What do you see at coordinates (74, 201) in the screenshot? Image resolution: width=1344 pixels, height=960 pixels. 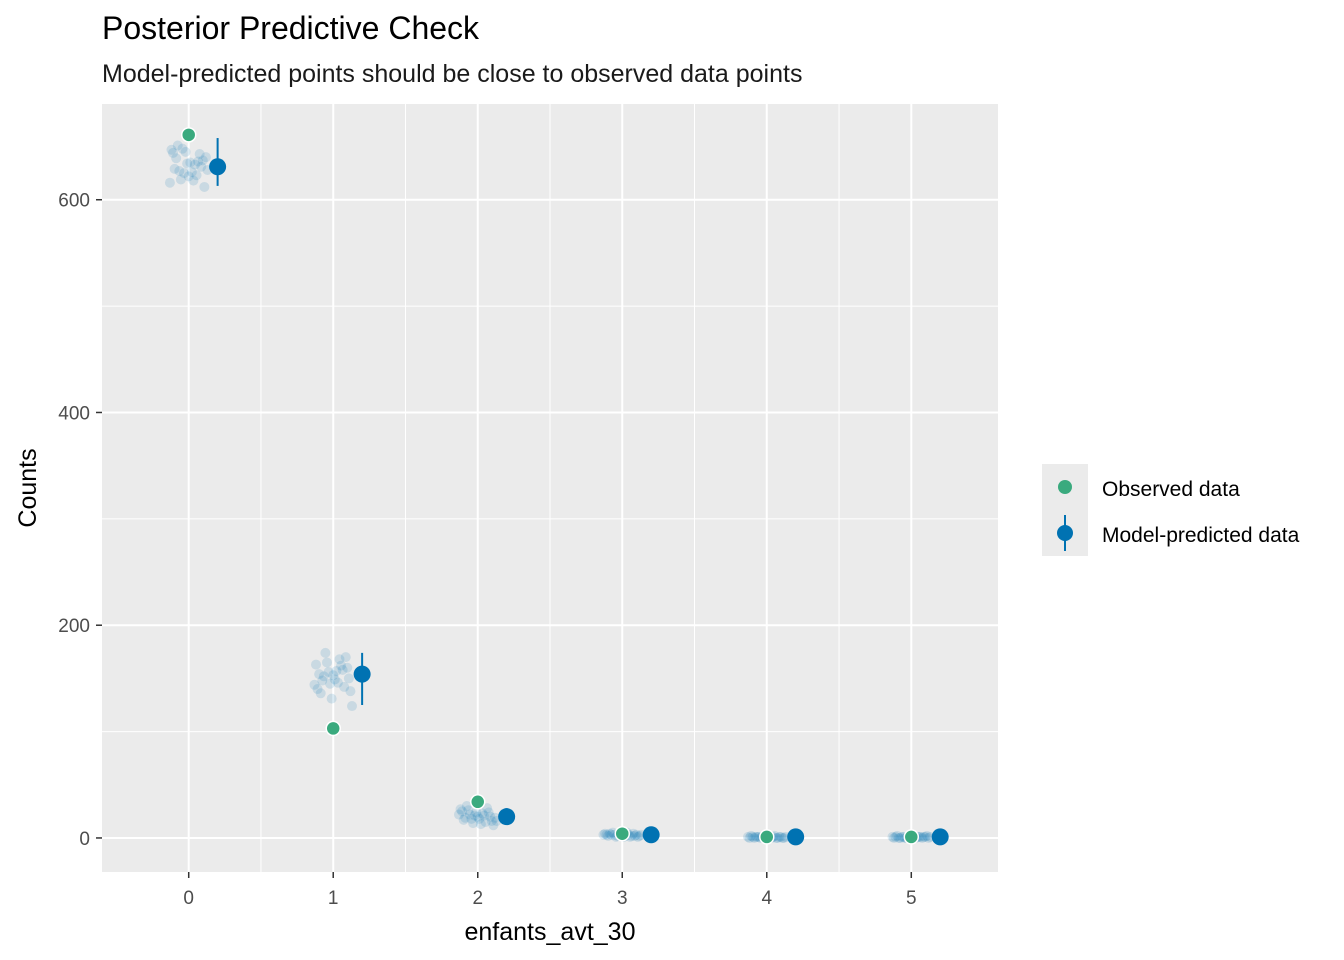 I see `y-tick-label: 600` at bounding box center [74, 201].